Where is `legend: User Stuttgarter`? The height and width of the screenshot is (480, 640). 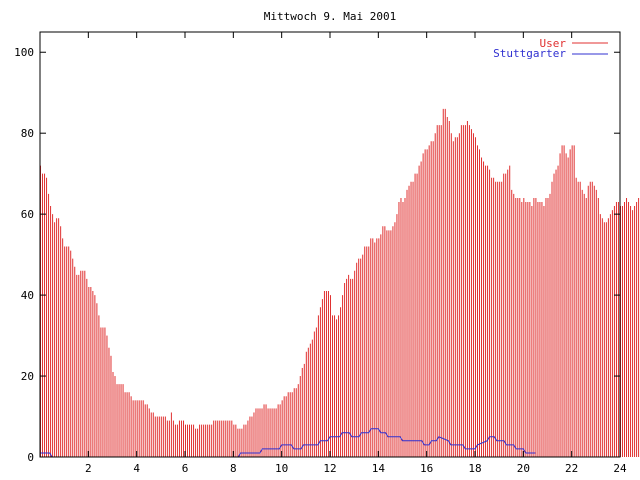
legend: User Stuttgarter is located at coordinates (550, 48).